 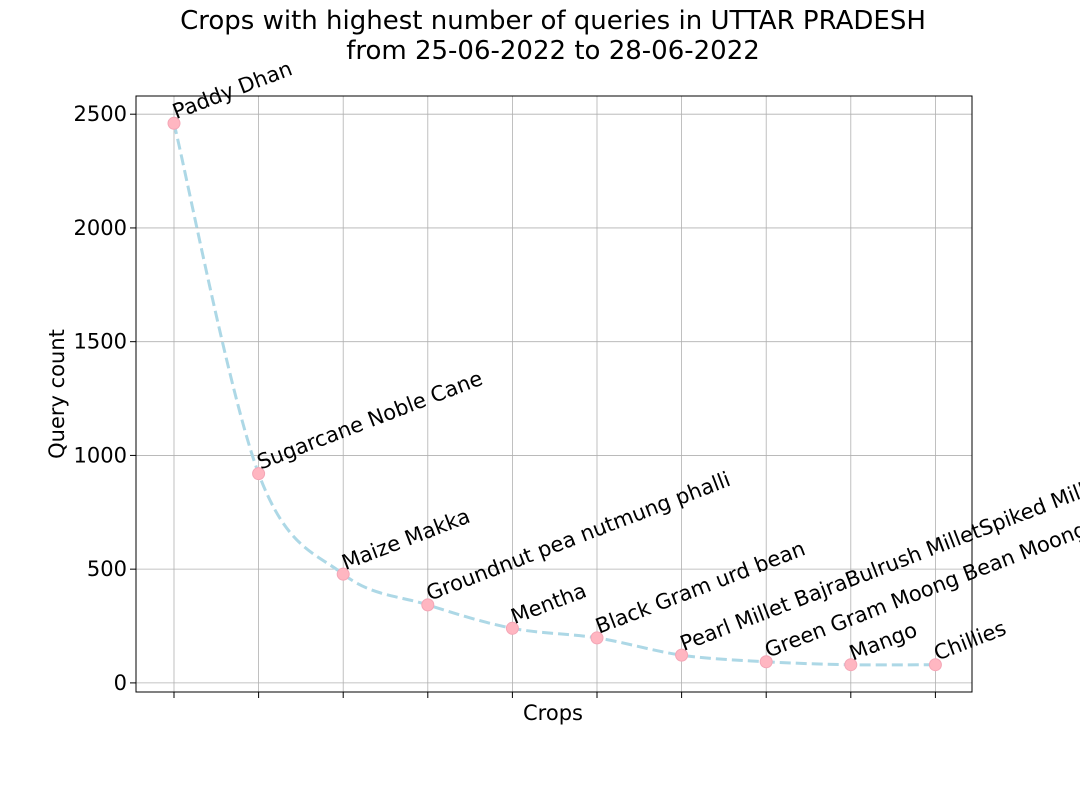 I want to click on data-point-label: Sugarcane Noble Cane, so click(x=370, y=420).